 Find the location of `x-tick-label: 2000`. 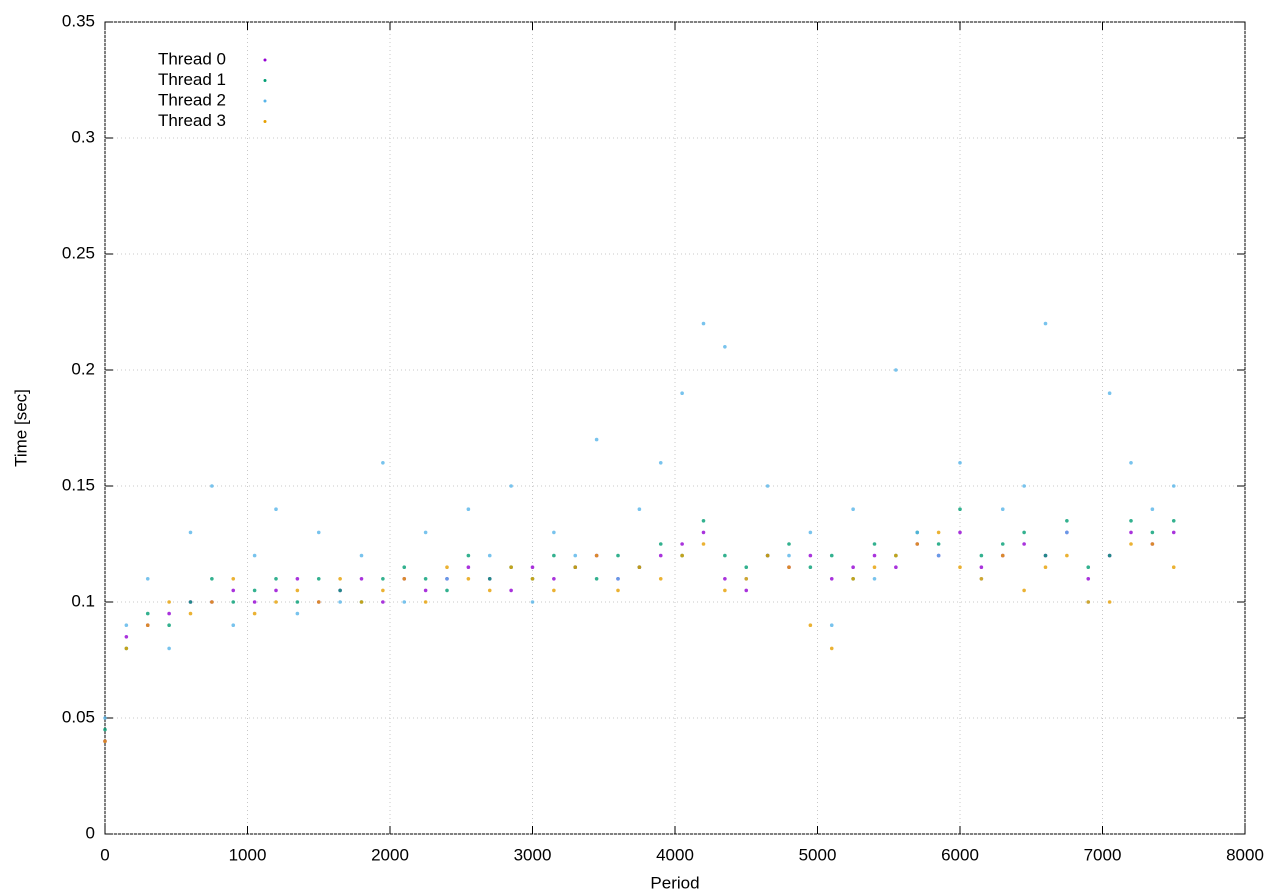

x-tick-label: 2000 is located at coordinates (390, 854).